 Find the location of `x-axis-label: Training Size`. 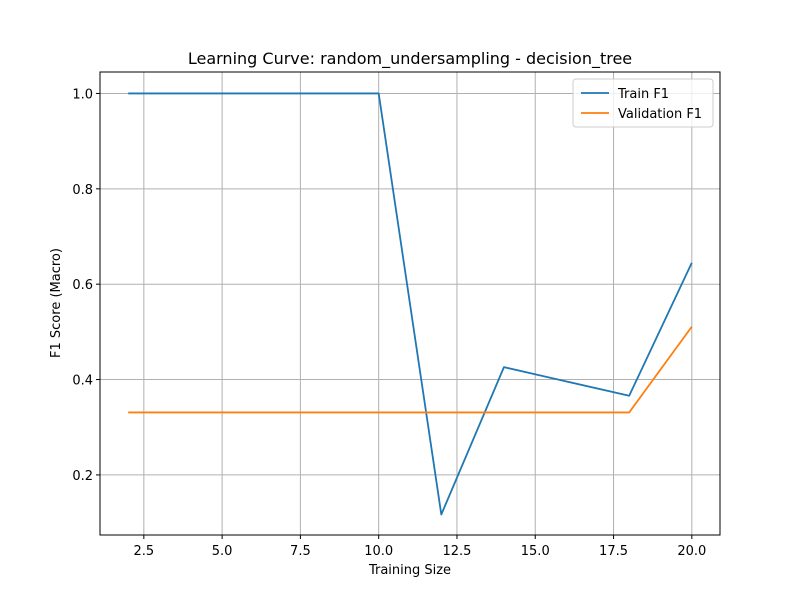

x-axis-label: Training Size is located at coordinates (409, 570).